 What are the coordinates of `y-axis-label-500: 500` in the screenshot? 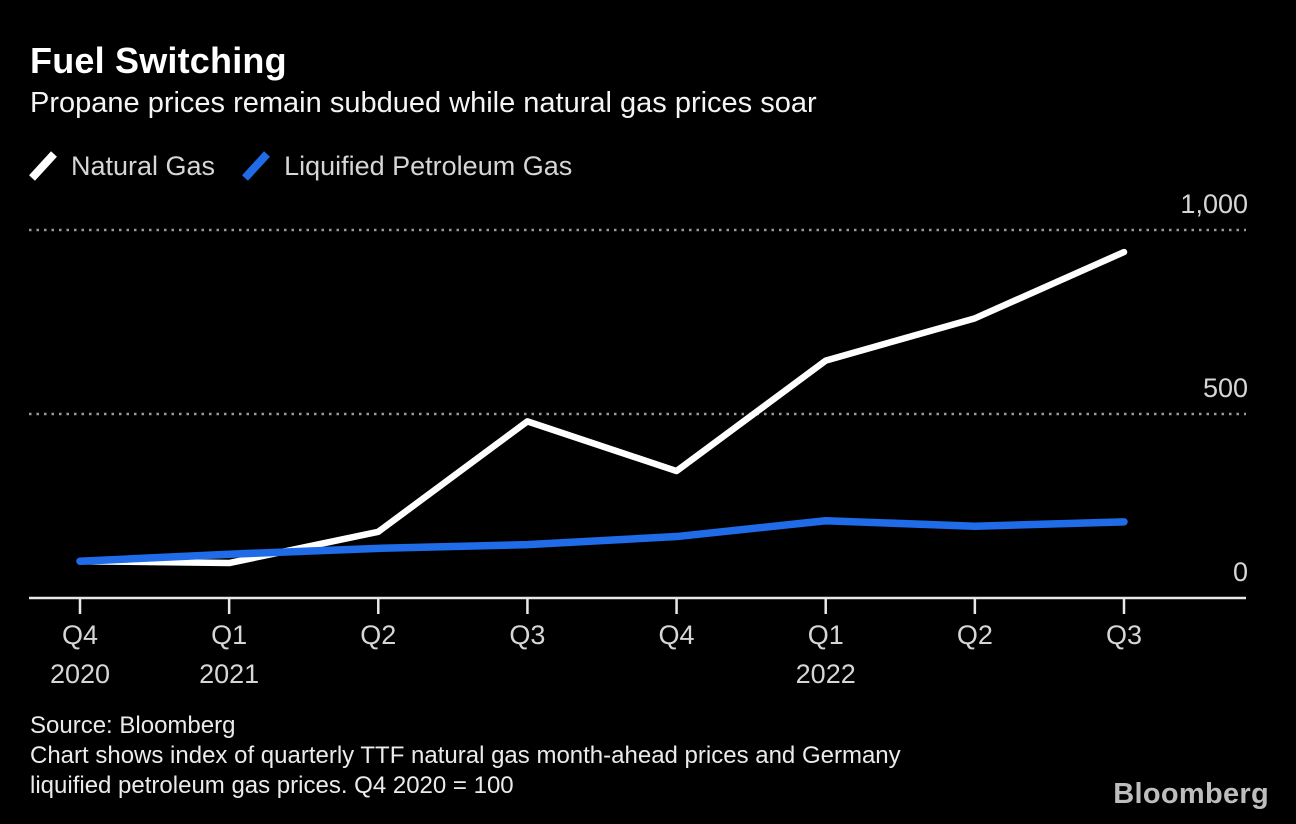 It's located at (1225, 388).